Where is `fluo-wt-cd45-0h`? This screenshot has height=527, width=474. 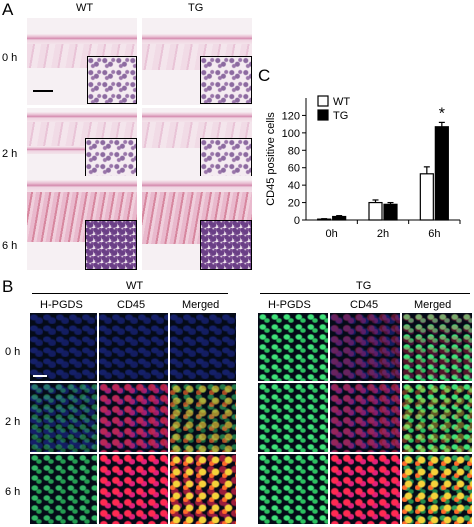
fluo-wt-cd45-0h is located at coordinates (133, 347).